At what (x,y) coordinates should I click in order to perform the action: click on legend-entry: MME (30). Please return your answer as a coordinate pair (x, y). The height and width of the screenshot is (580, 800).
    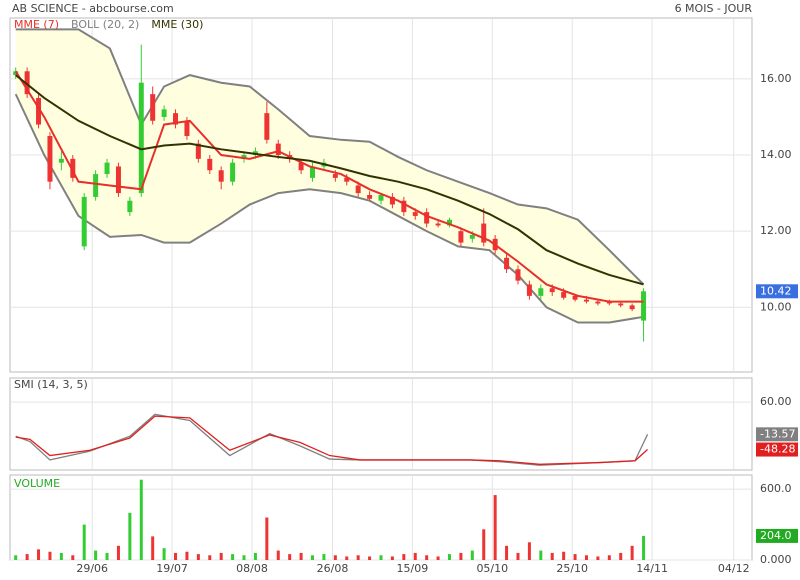
    Looking at the image, I should click on (177, 24).